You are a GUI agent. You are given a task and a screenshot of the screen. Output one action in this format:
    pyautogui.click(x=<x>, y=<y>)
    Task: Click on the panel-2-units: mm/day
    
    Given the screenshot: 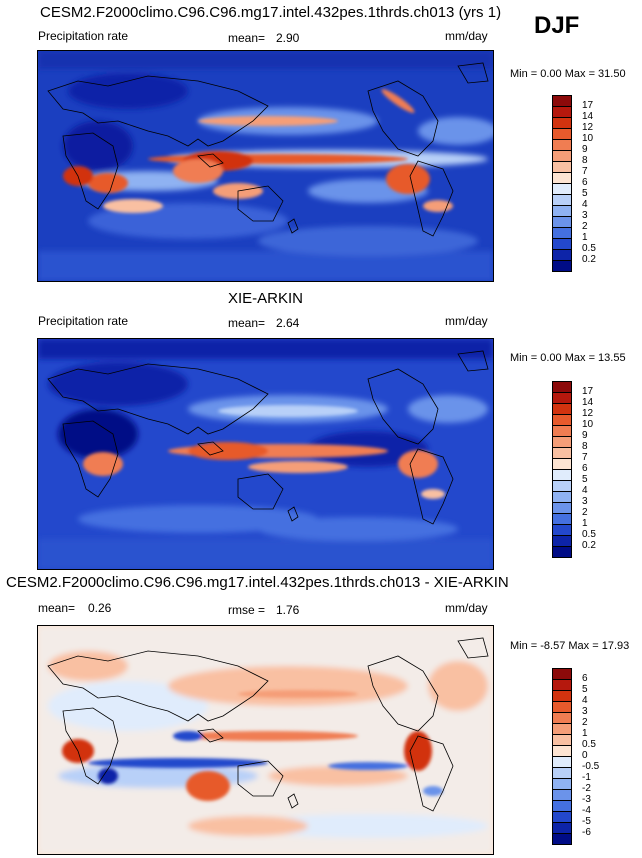 What is the action you would take?
    pyautogui.click(x=466, y=321)
    